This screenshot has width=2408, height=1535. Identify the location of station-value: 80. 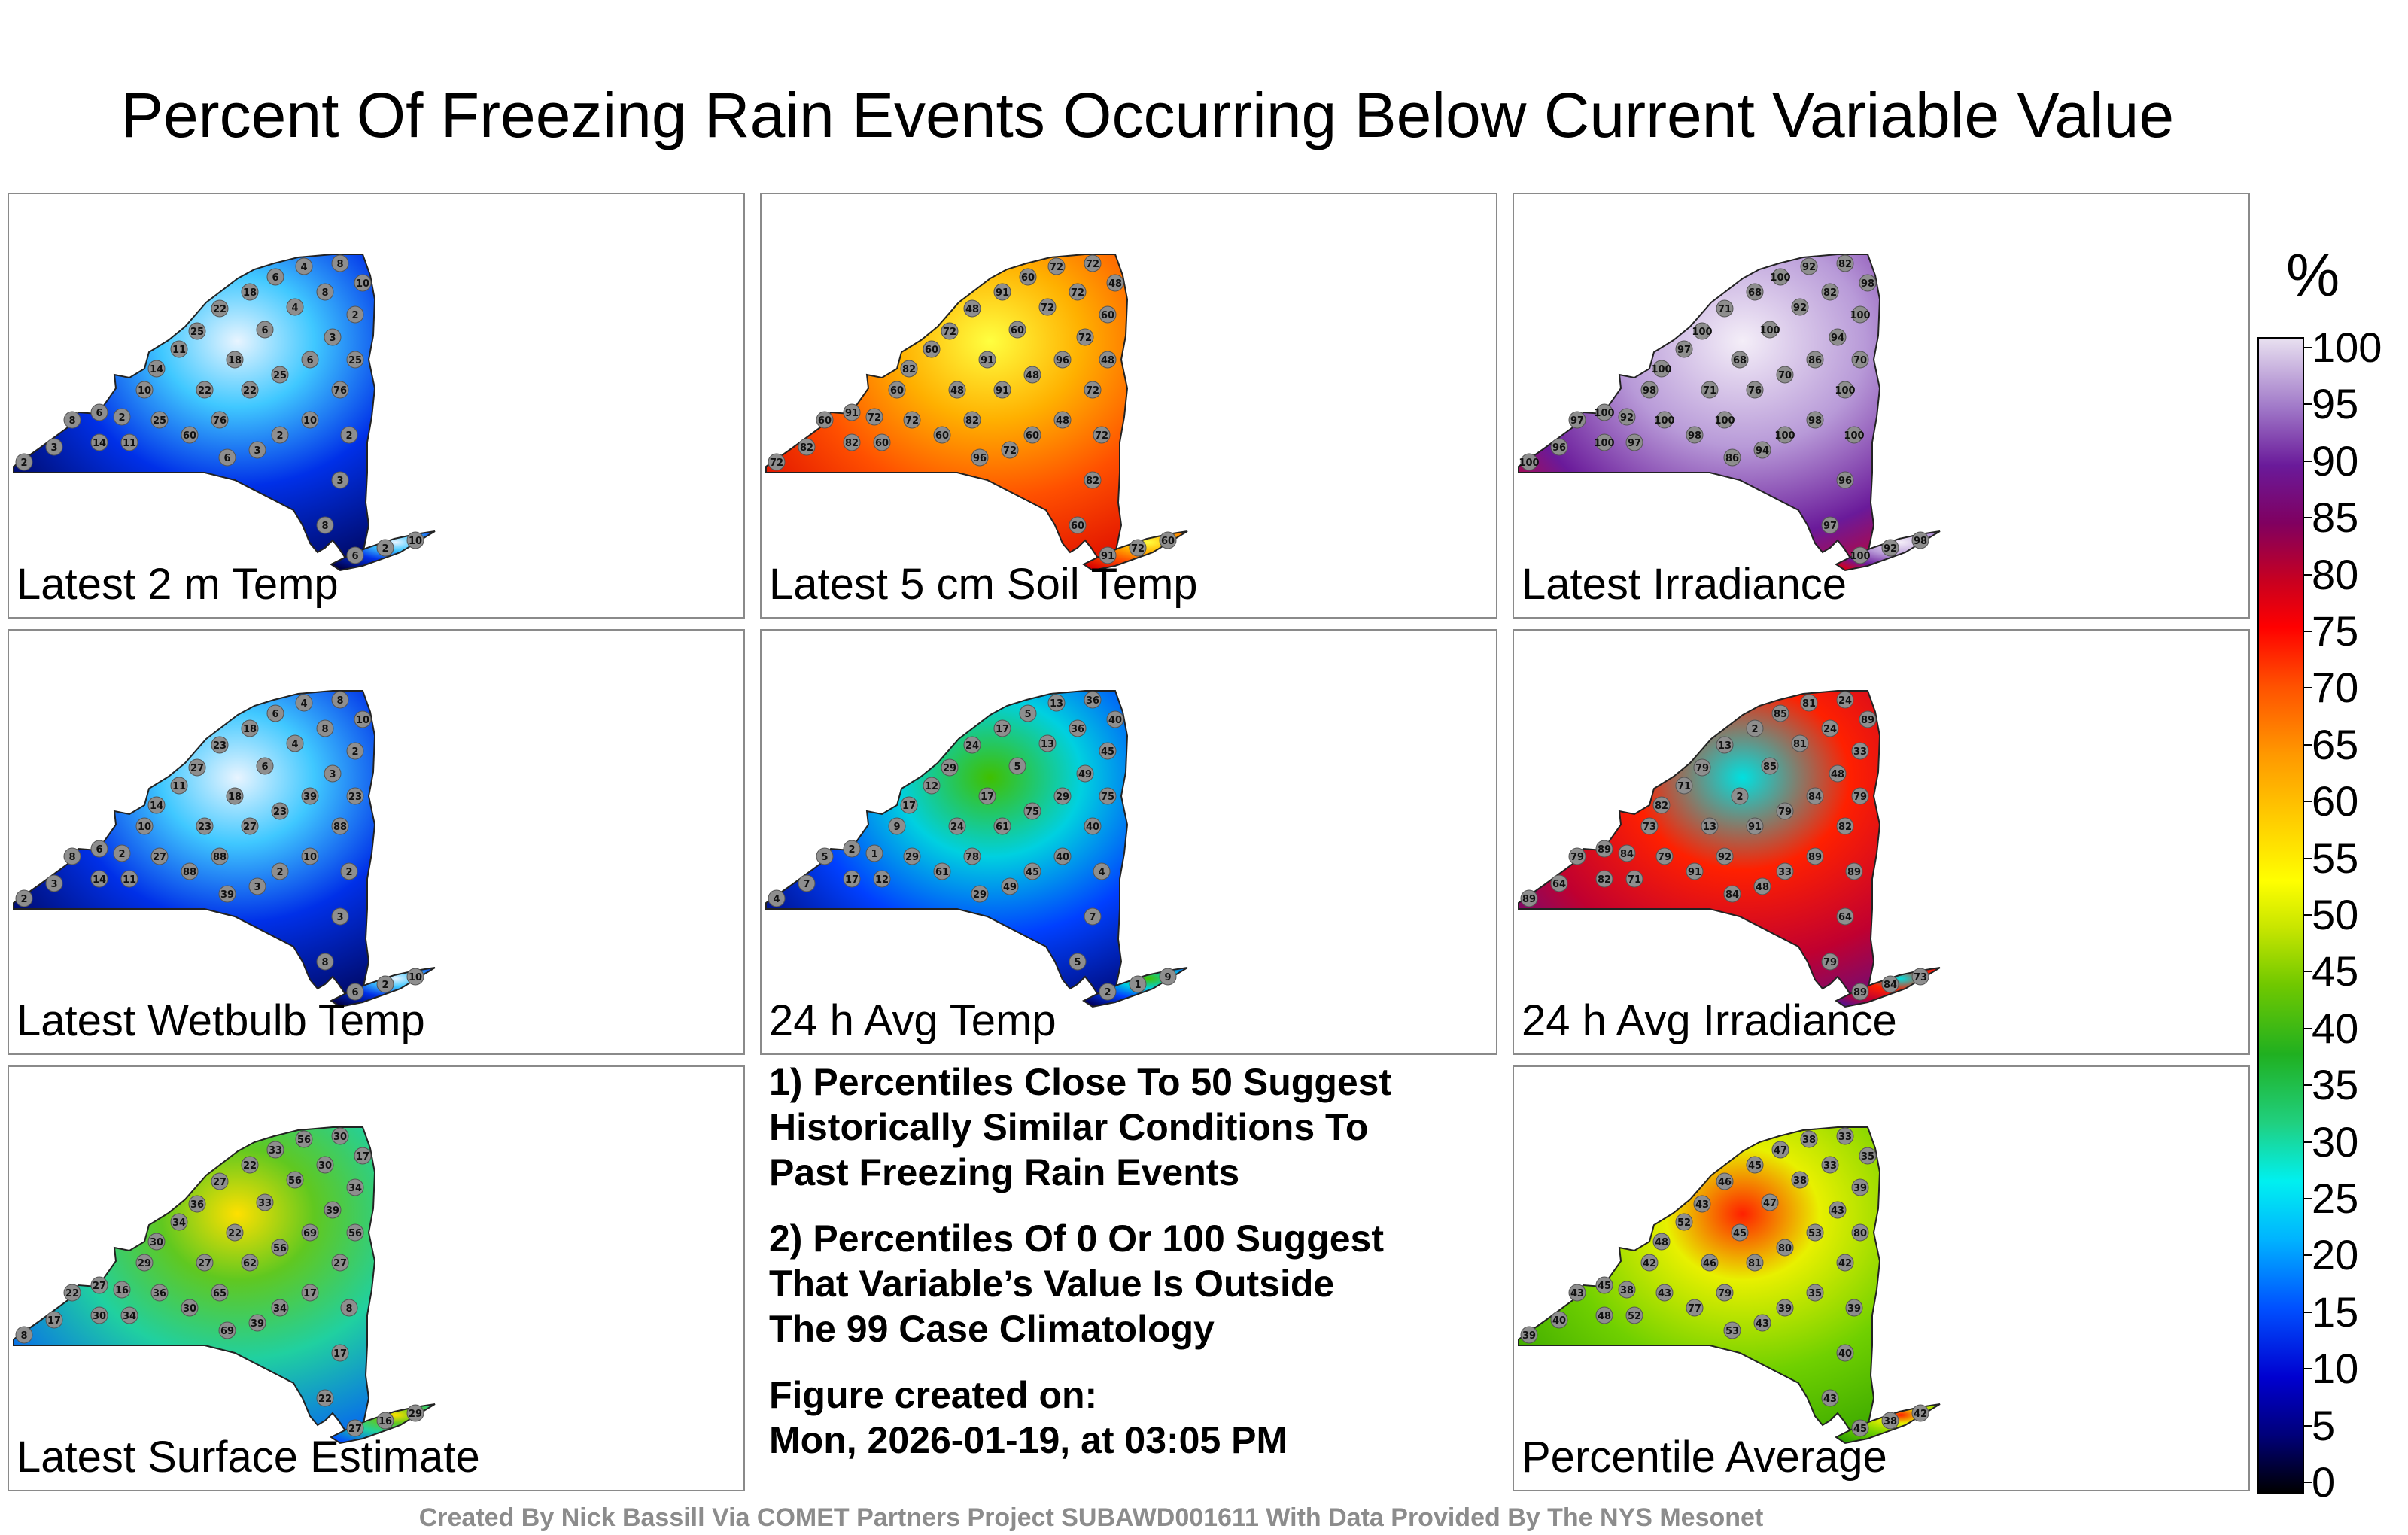
(1785, 1248).